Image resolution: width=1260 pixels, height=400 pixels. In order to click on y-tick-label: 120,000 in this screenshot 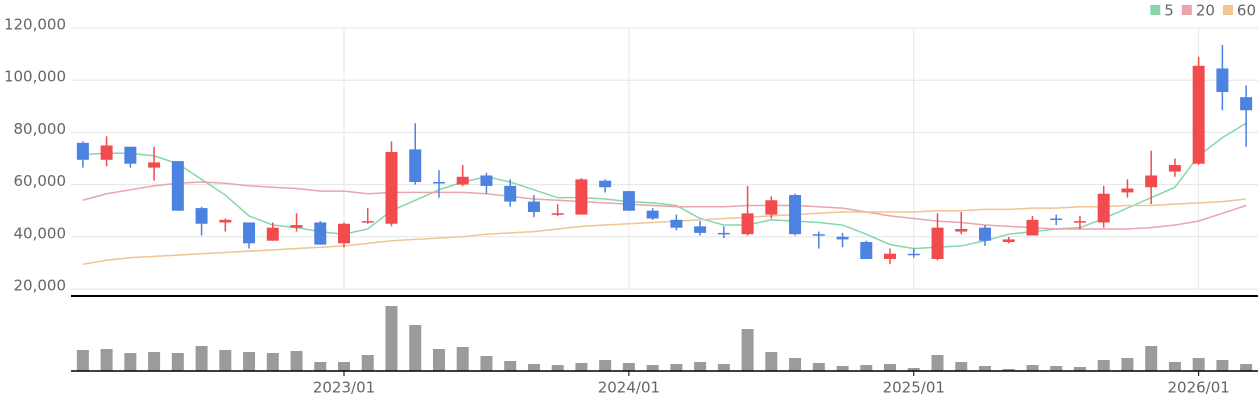, I will do `click(35, 25)`.